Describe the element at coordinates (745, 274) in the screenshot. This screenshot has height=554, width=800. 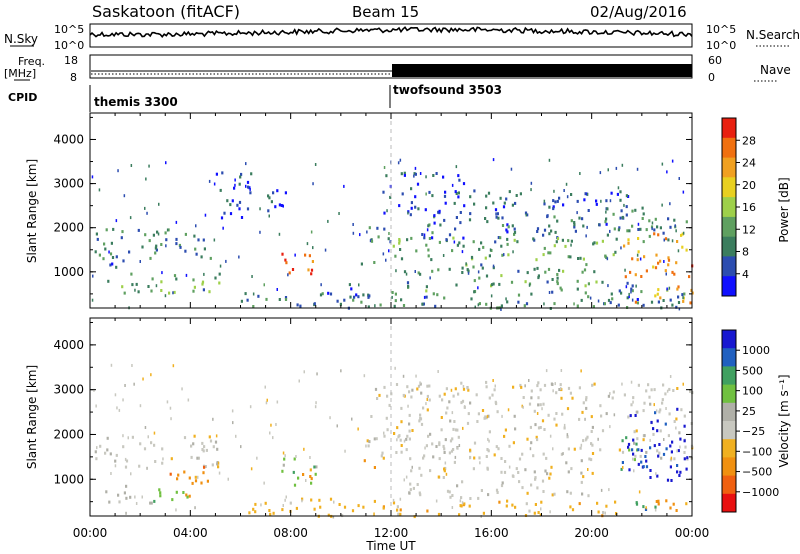
I see `colorbar-tick-label: 4` at that location.